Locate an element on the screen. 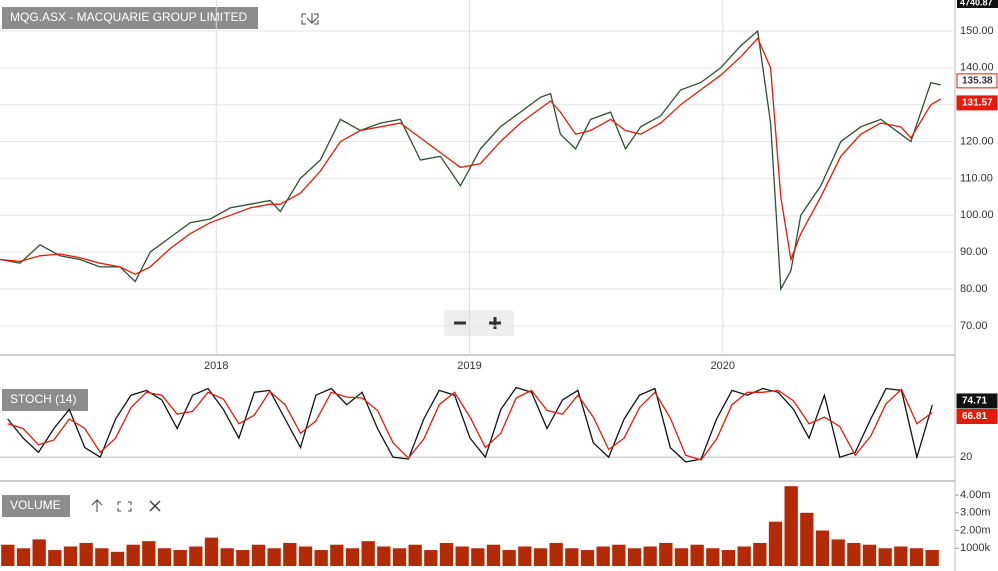 The height and width of the screenshot is (571, 998). index-tag: 4740.87 is located at coordinates (976, 3).